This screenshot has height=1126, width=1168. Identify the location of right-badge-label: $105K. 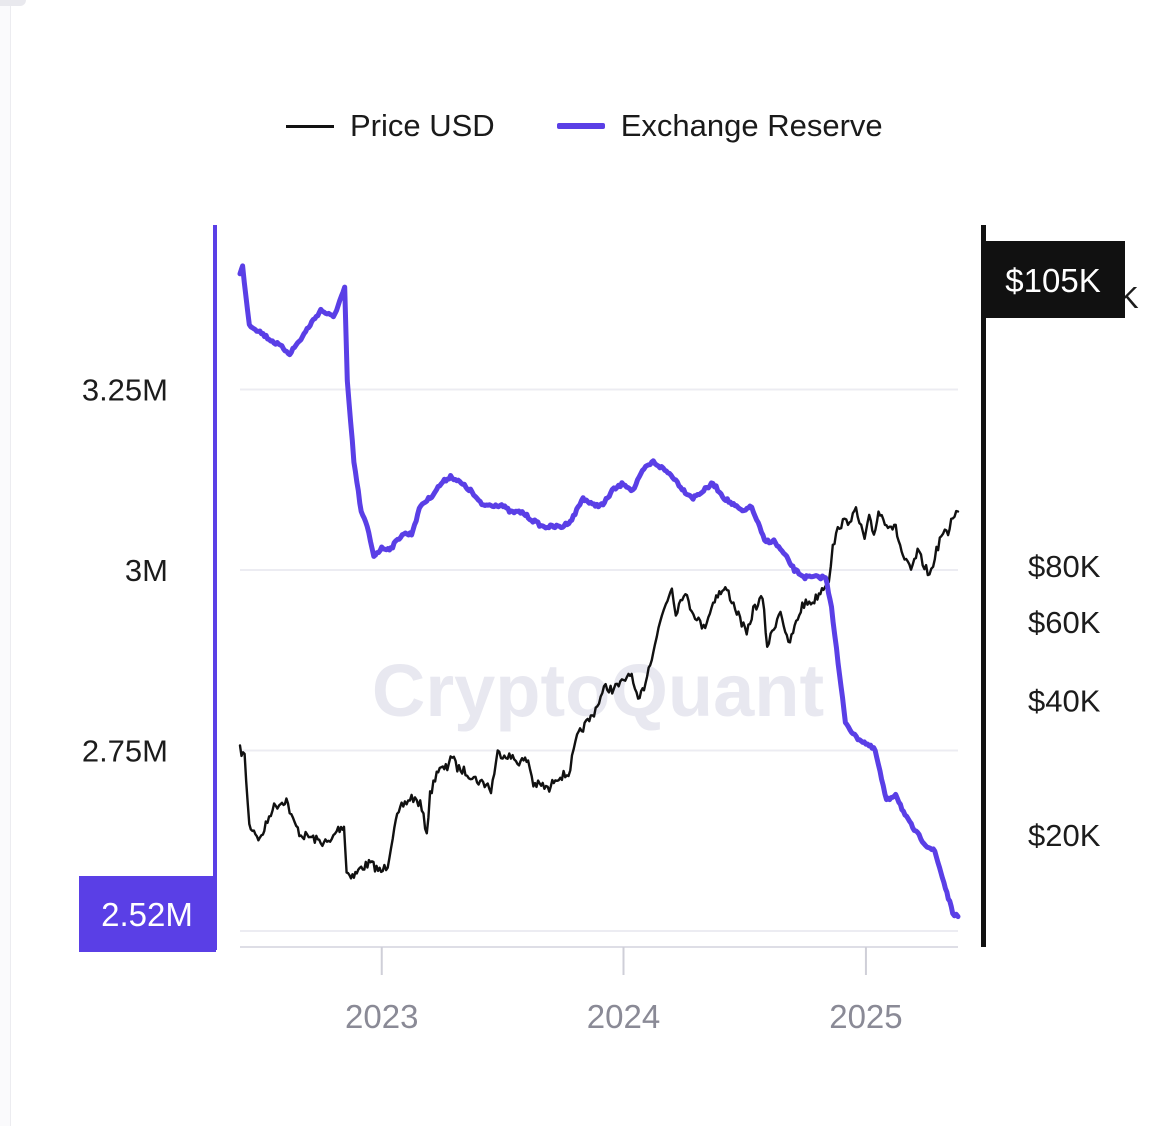
(1052, 280).